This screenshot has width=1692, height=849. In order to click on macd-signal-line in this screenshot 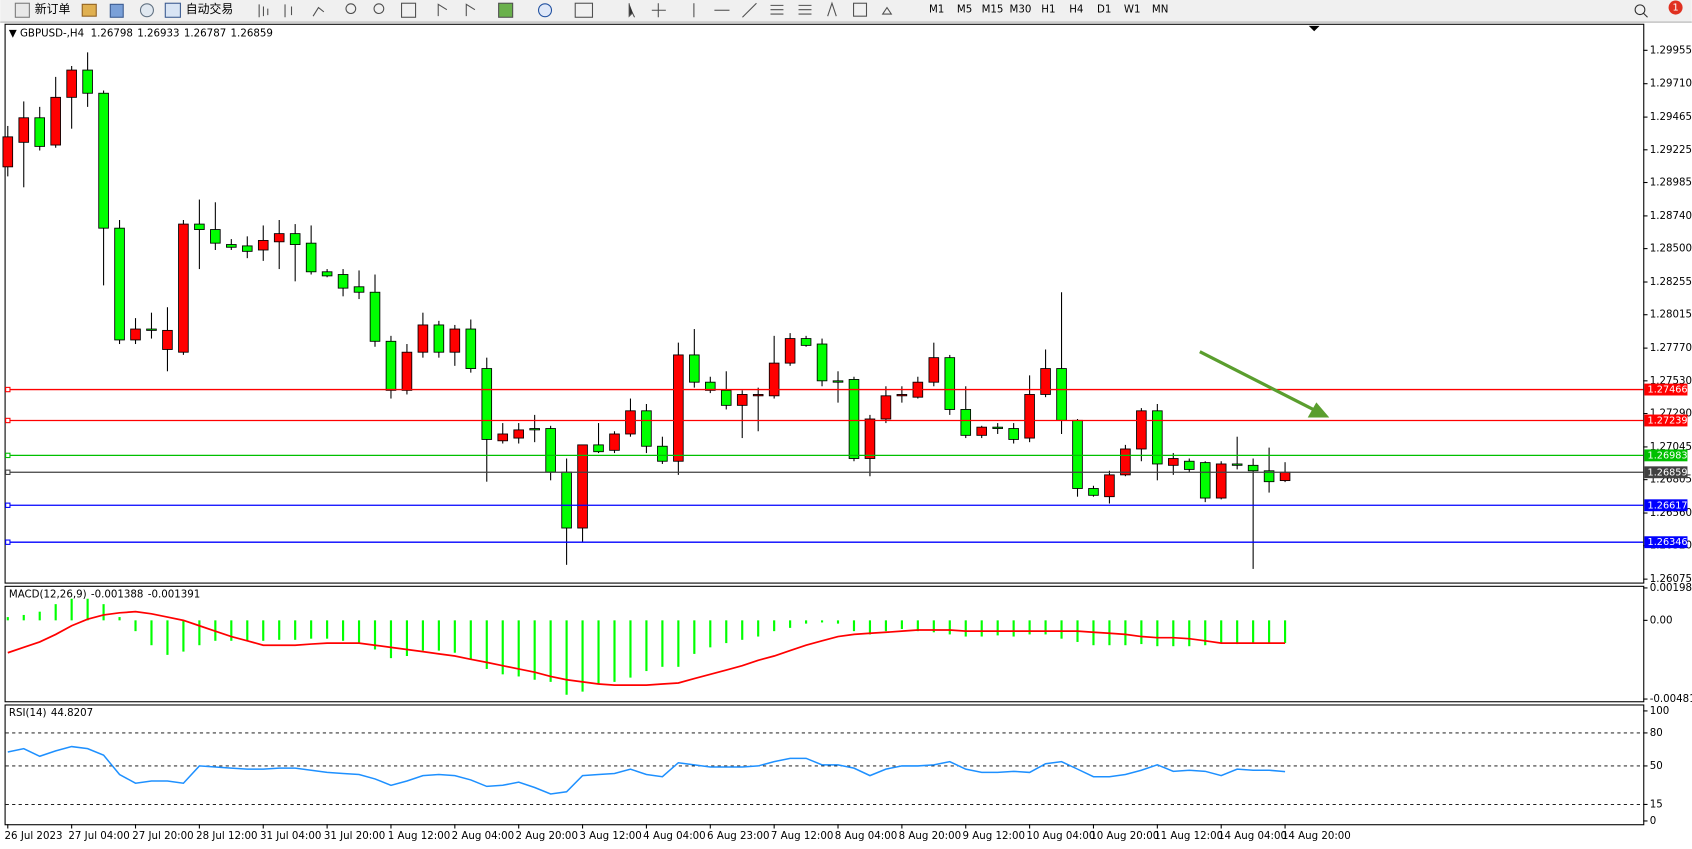, I will do `click(646, 648)`.